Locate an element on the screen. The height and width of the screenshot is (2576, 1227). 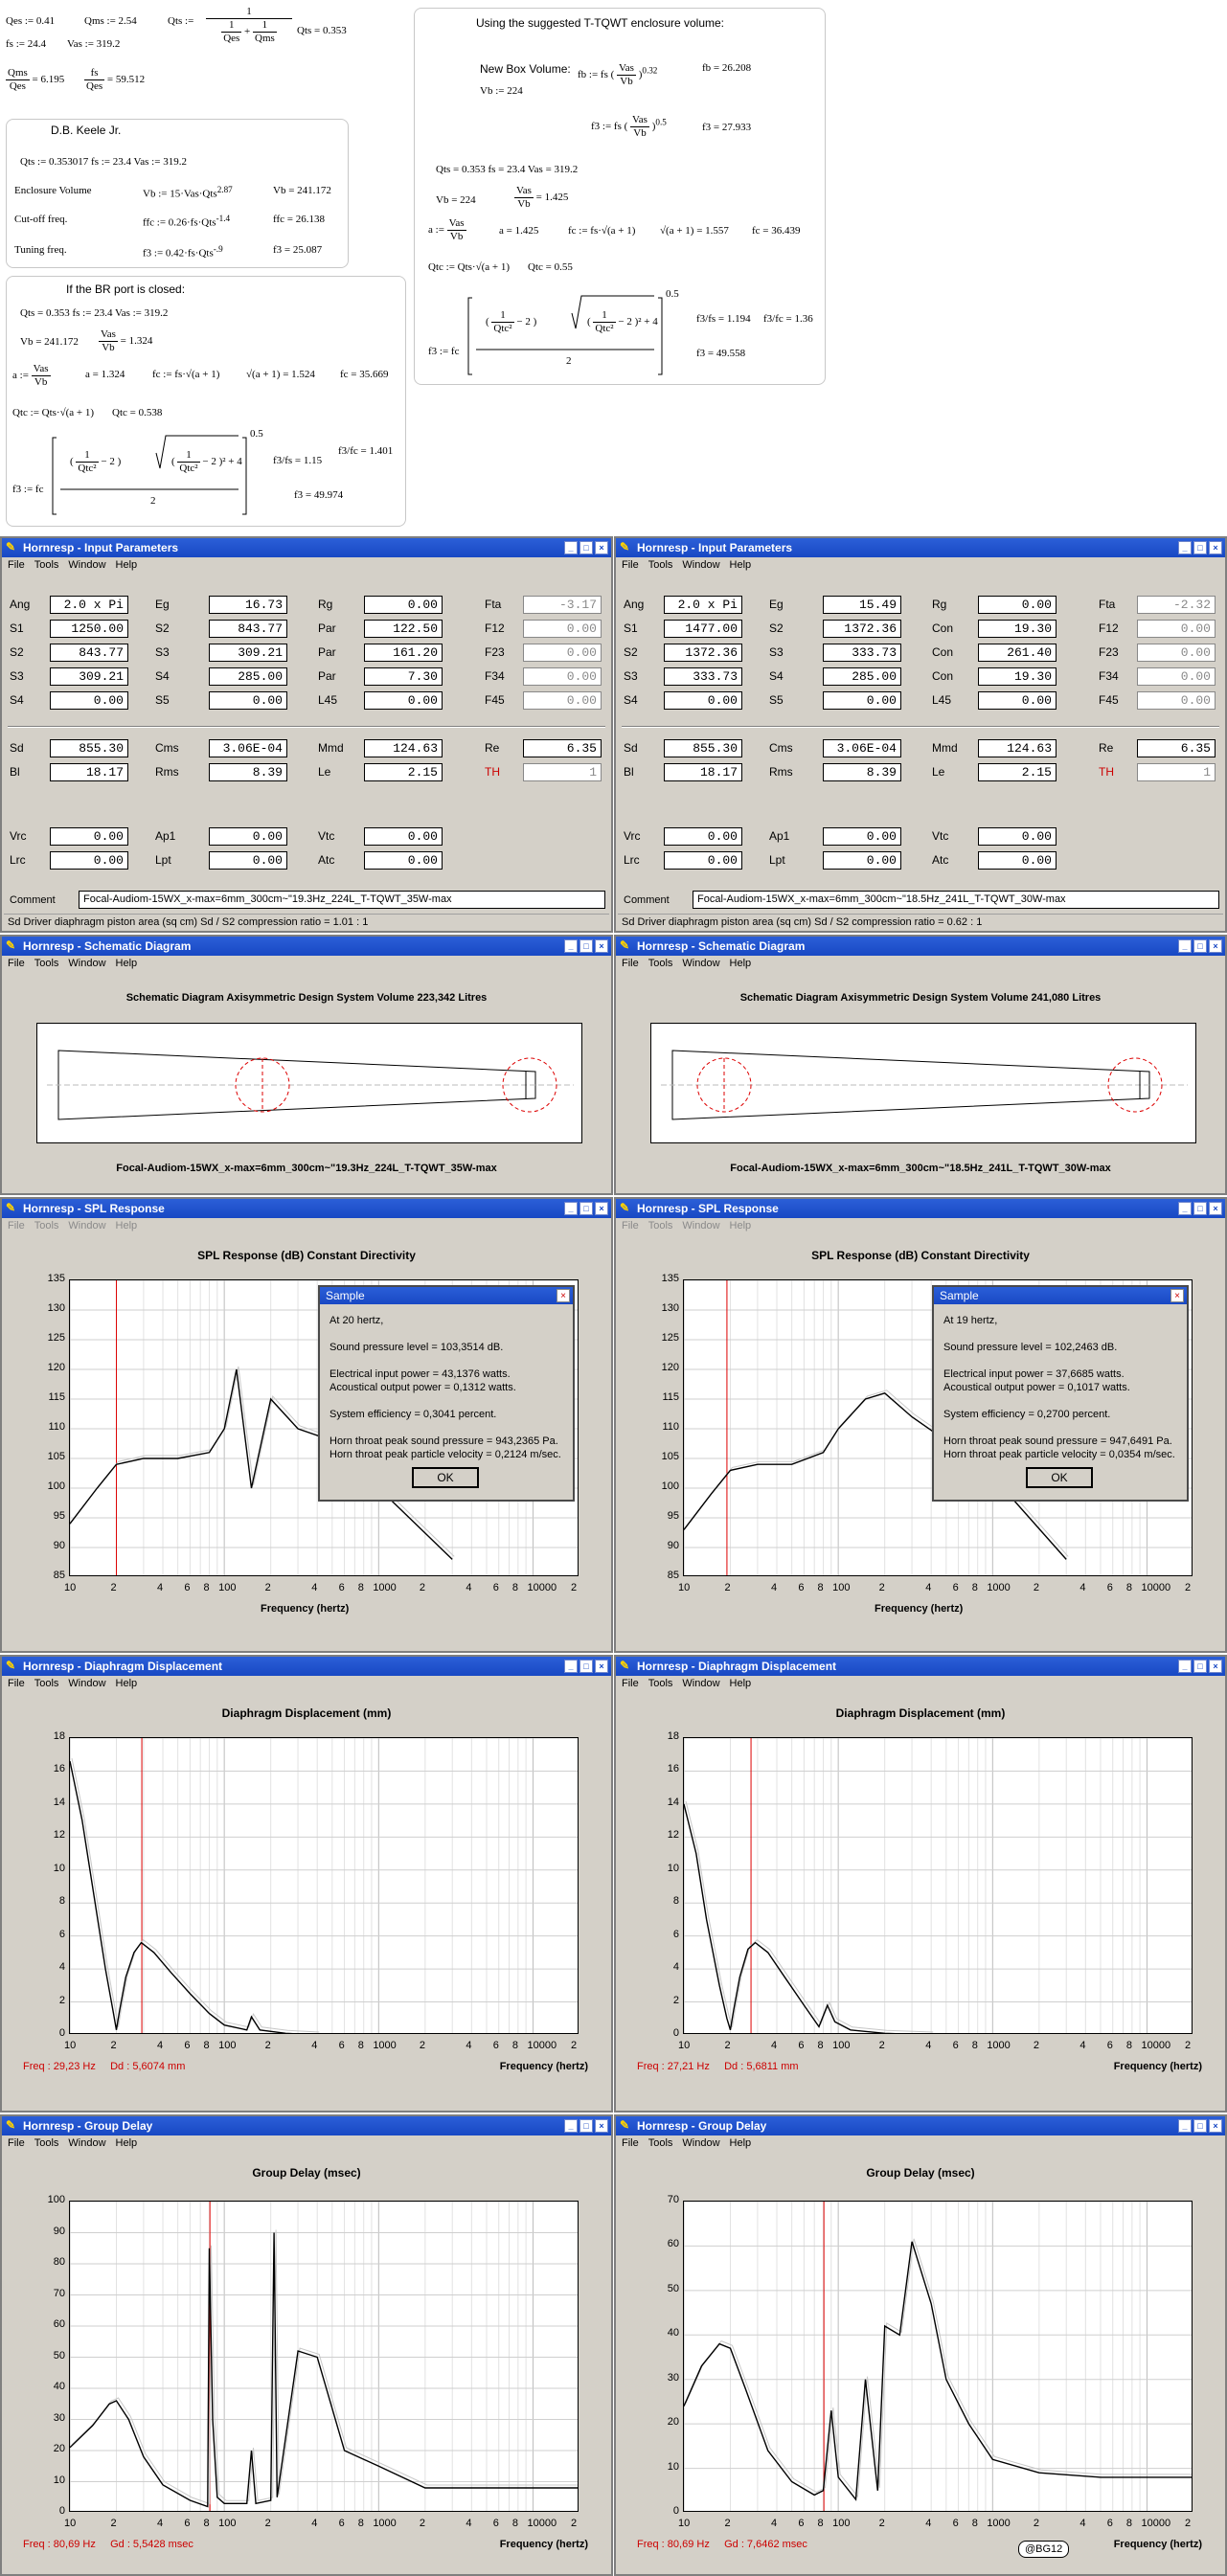
param-field: 3.06E-04 is located at coordinates (862, 748).